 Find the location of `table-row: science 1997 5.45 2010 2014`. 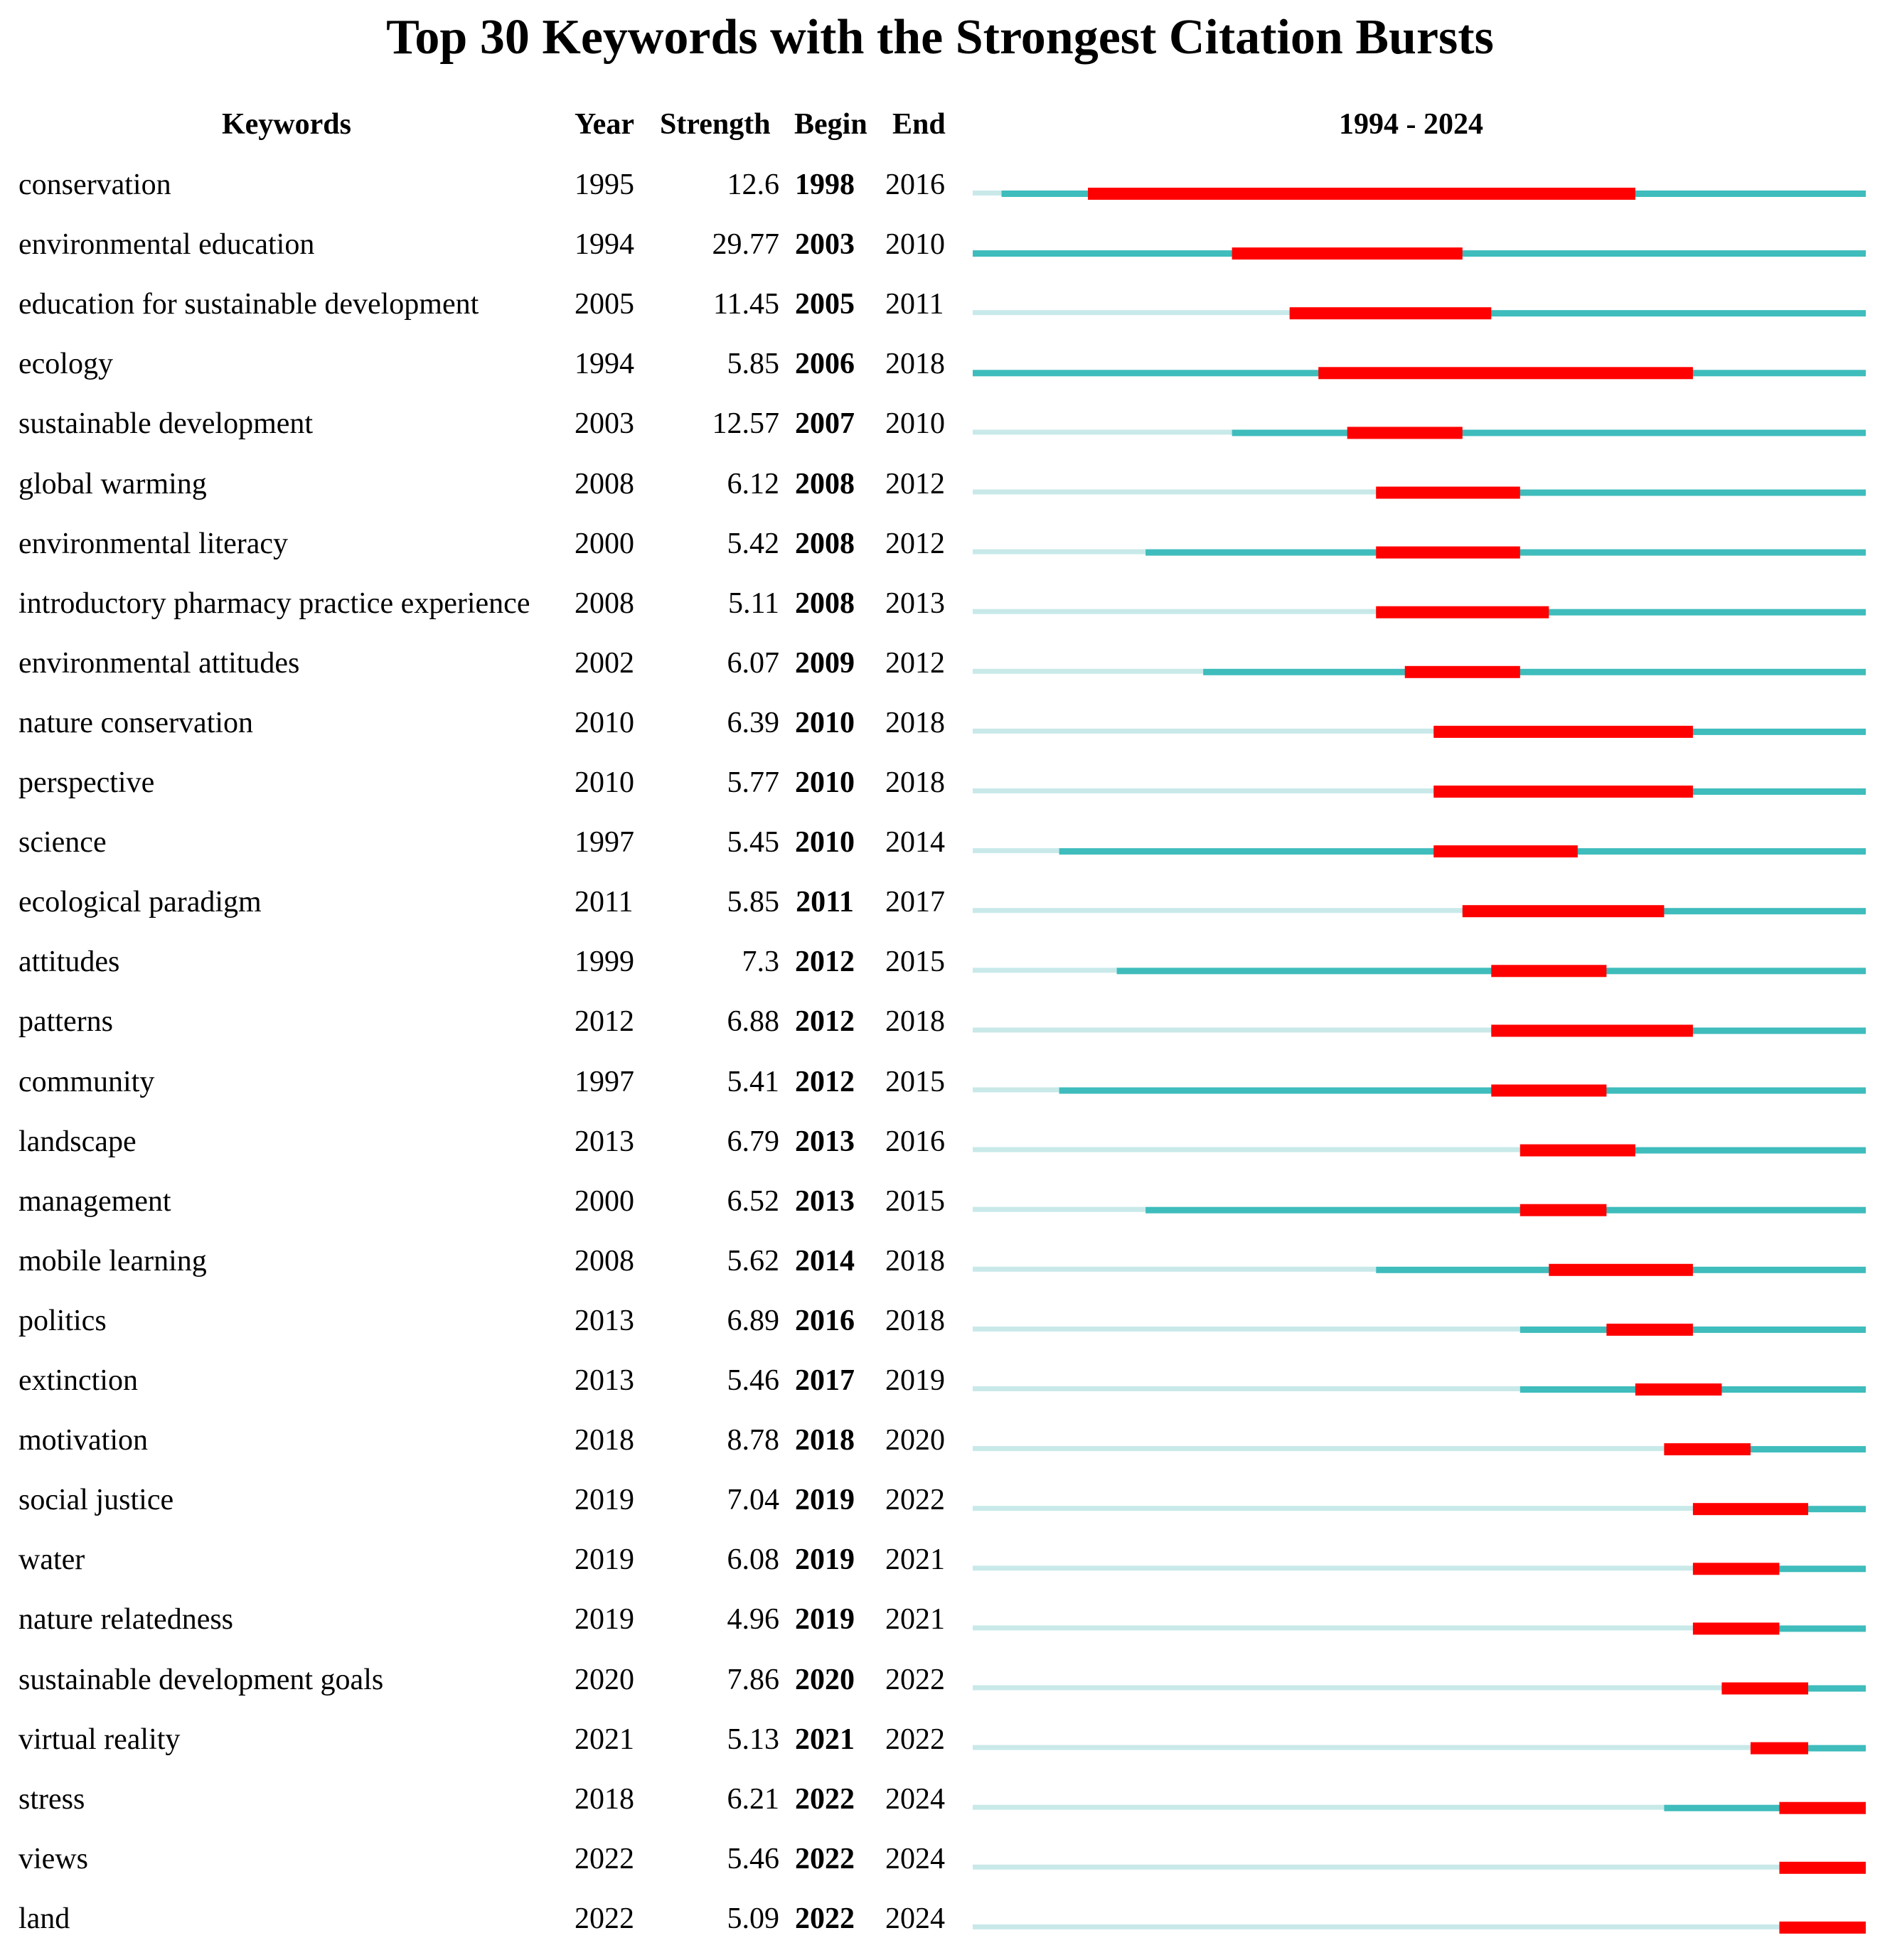

table-row: science 1997 5.45 2010 2014 is located at coordinates (940, 851).